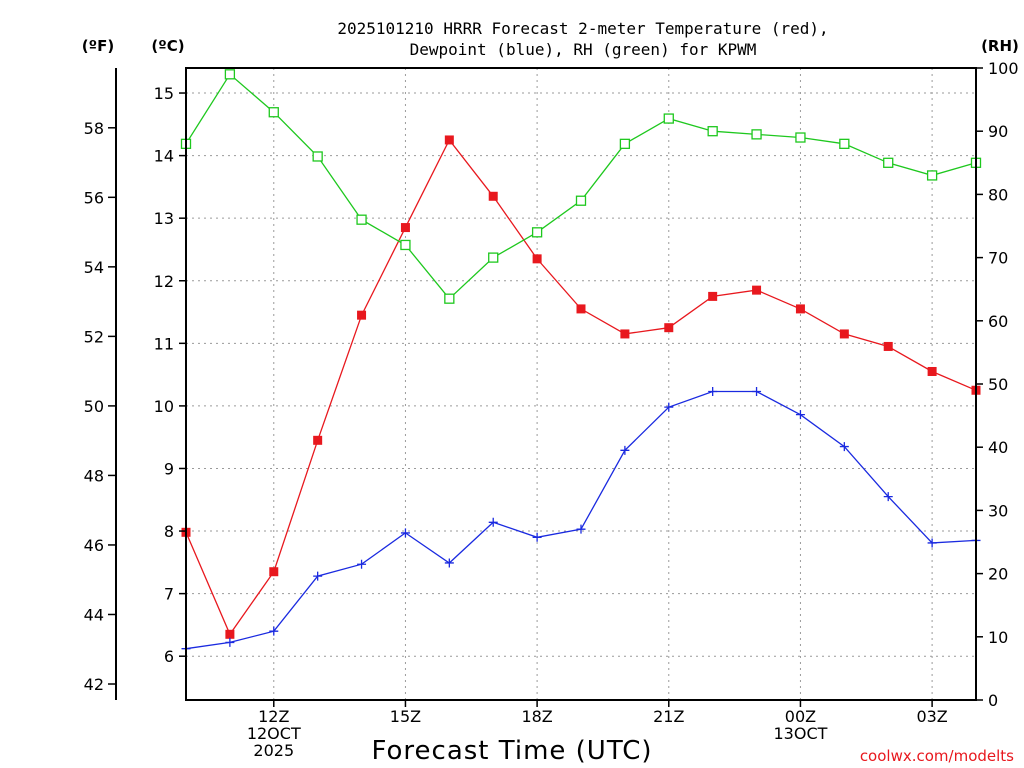 The image size is (1024, 768). Describe the element at coordinates (94, 406) in the screenshot. I see `fahrenheit-tick-label: 50` at that location.